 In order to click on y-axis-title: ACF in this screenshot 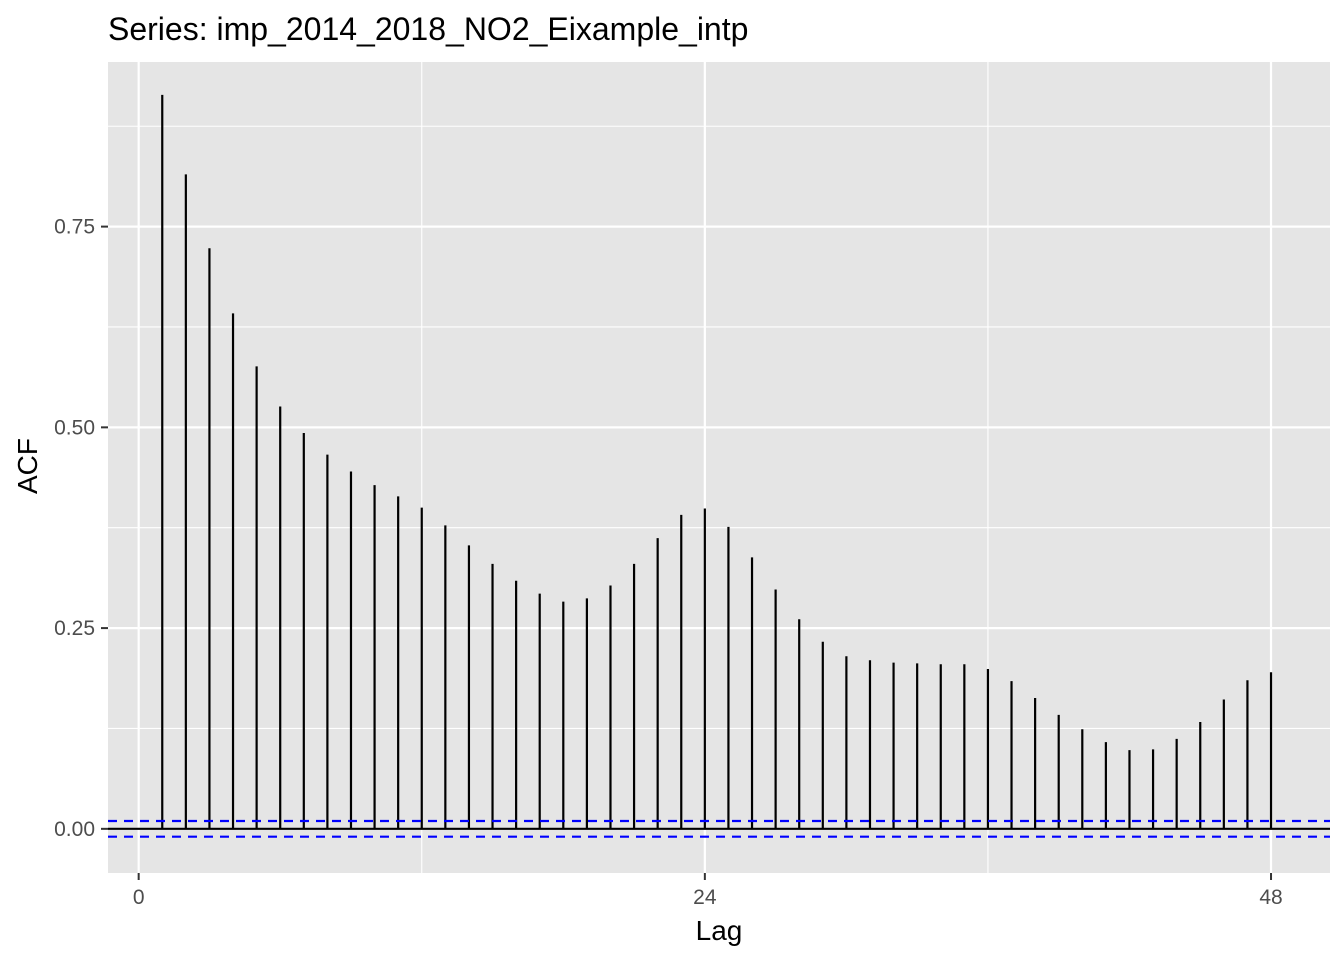, I will do `click(27, 466)`.